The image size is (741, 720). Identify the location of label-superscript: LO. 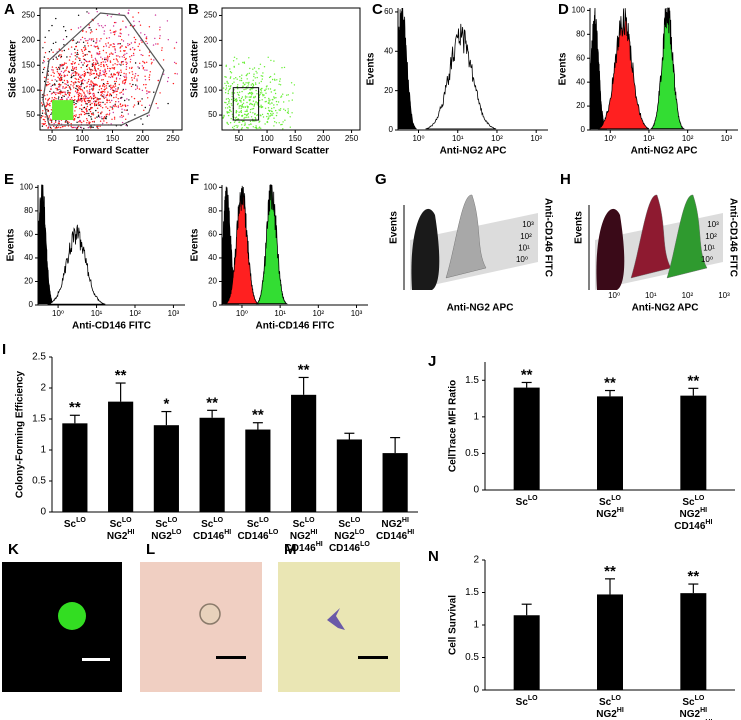
(356, 520).